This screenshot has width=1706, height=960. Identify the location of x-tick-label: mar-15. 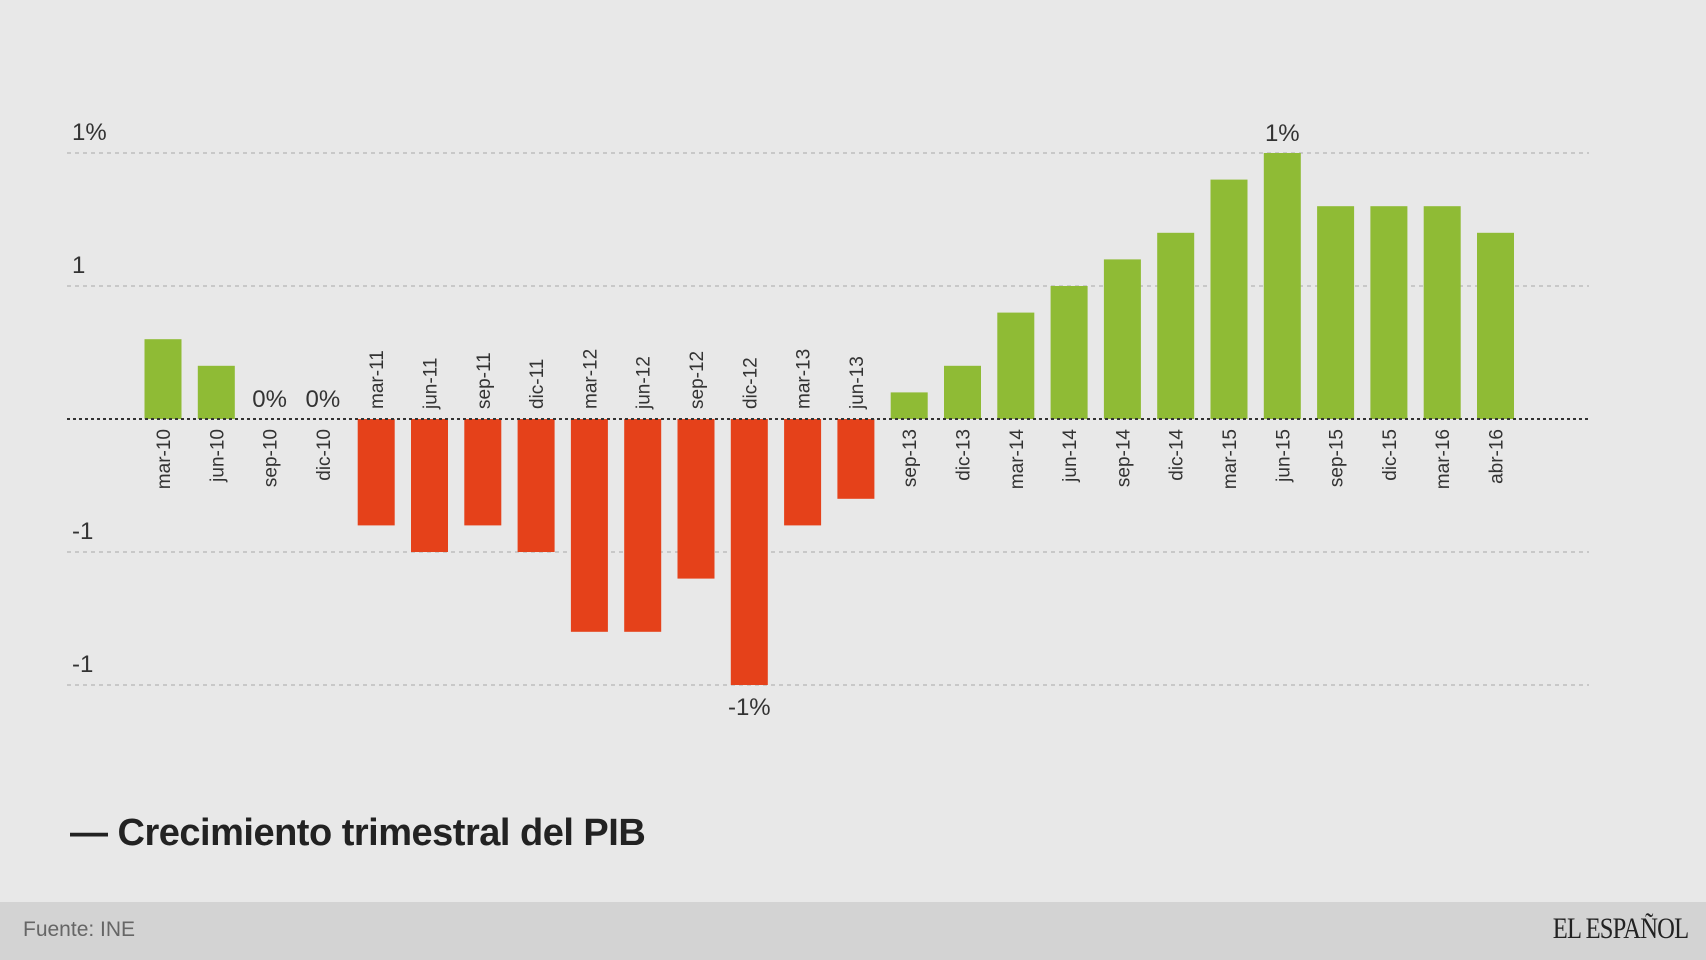
(1230, 459).